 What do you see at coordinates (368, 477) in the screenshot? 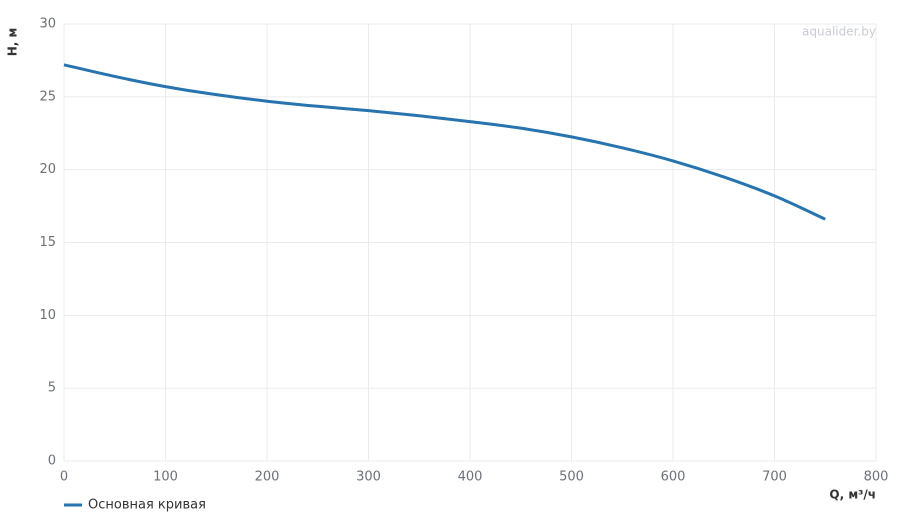
I see `x-tick-label: 300` at bounding box center [368, 477].